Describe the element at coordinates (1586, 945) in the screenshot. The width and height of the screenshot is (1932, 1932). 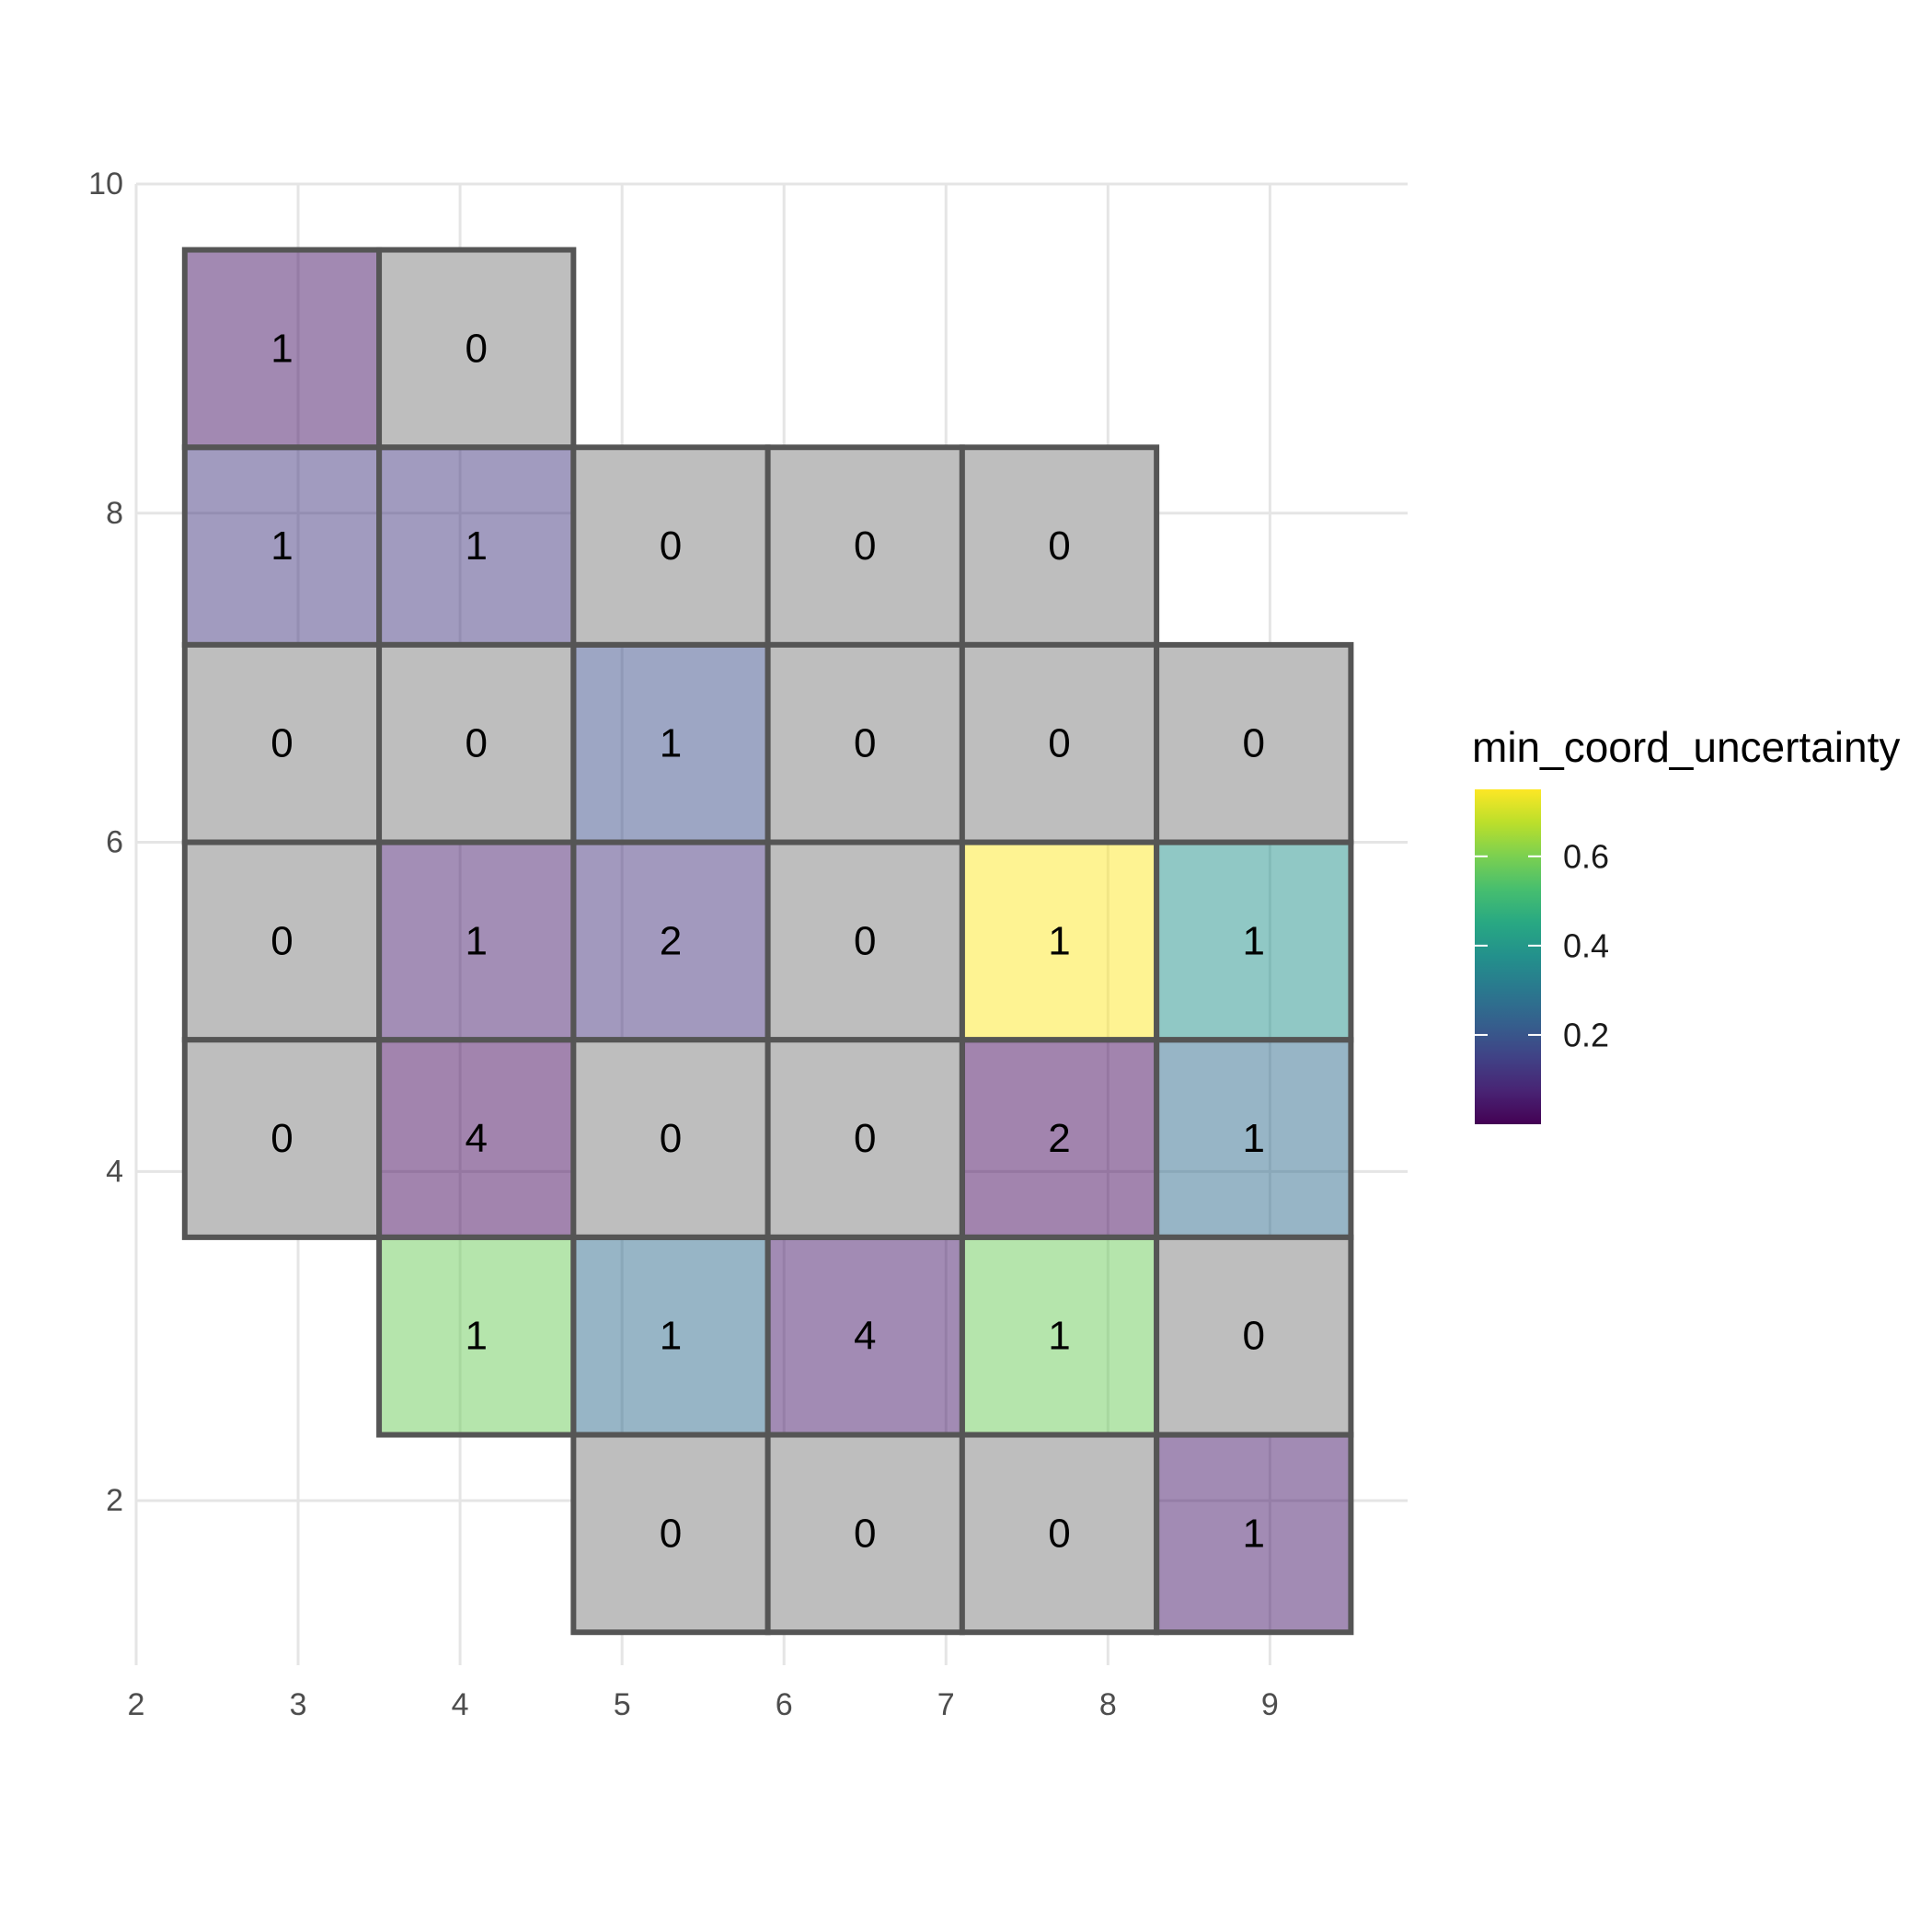
I see `legend-tick-label: 0.4` at that location.